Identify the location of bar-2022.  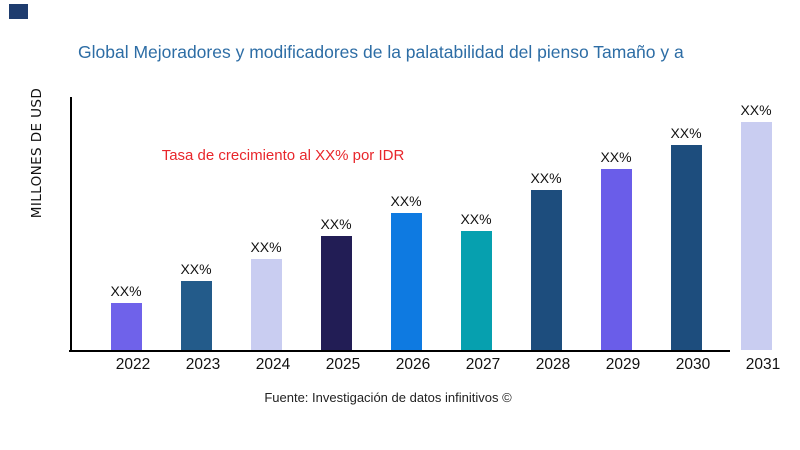
(126, 326).